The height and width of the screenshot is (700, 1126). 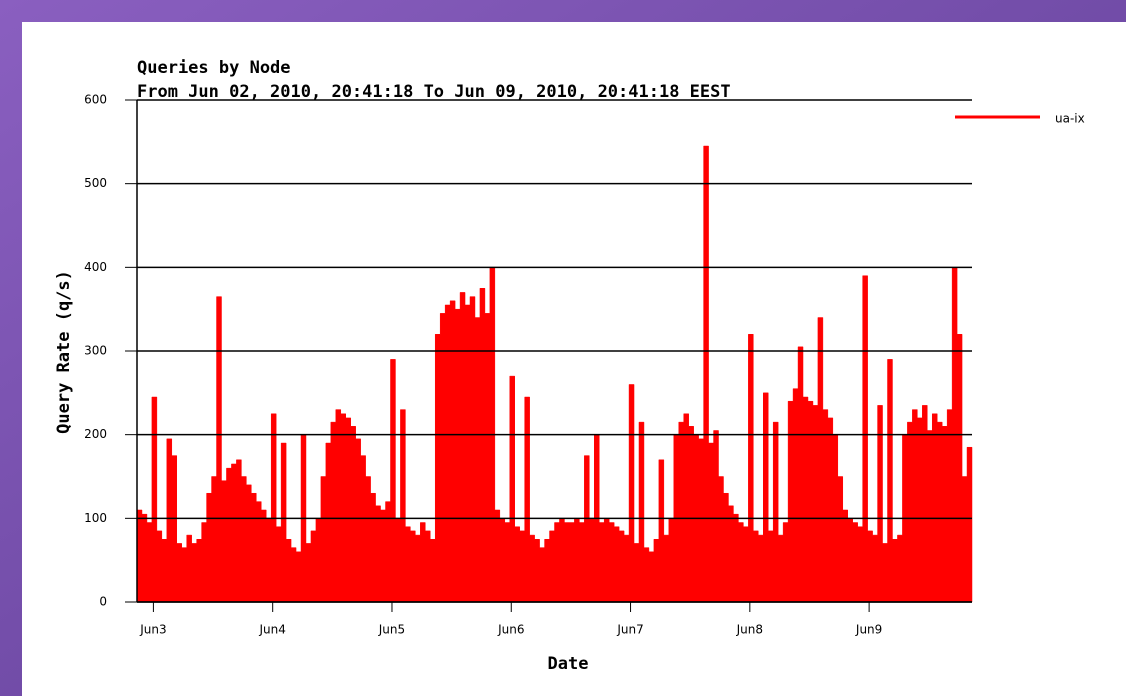 What do you see at coordinates (95, 434) in the screenshot?
I see `y-tick-label: 200` at bounding box center [95, 434].